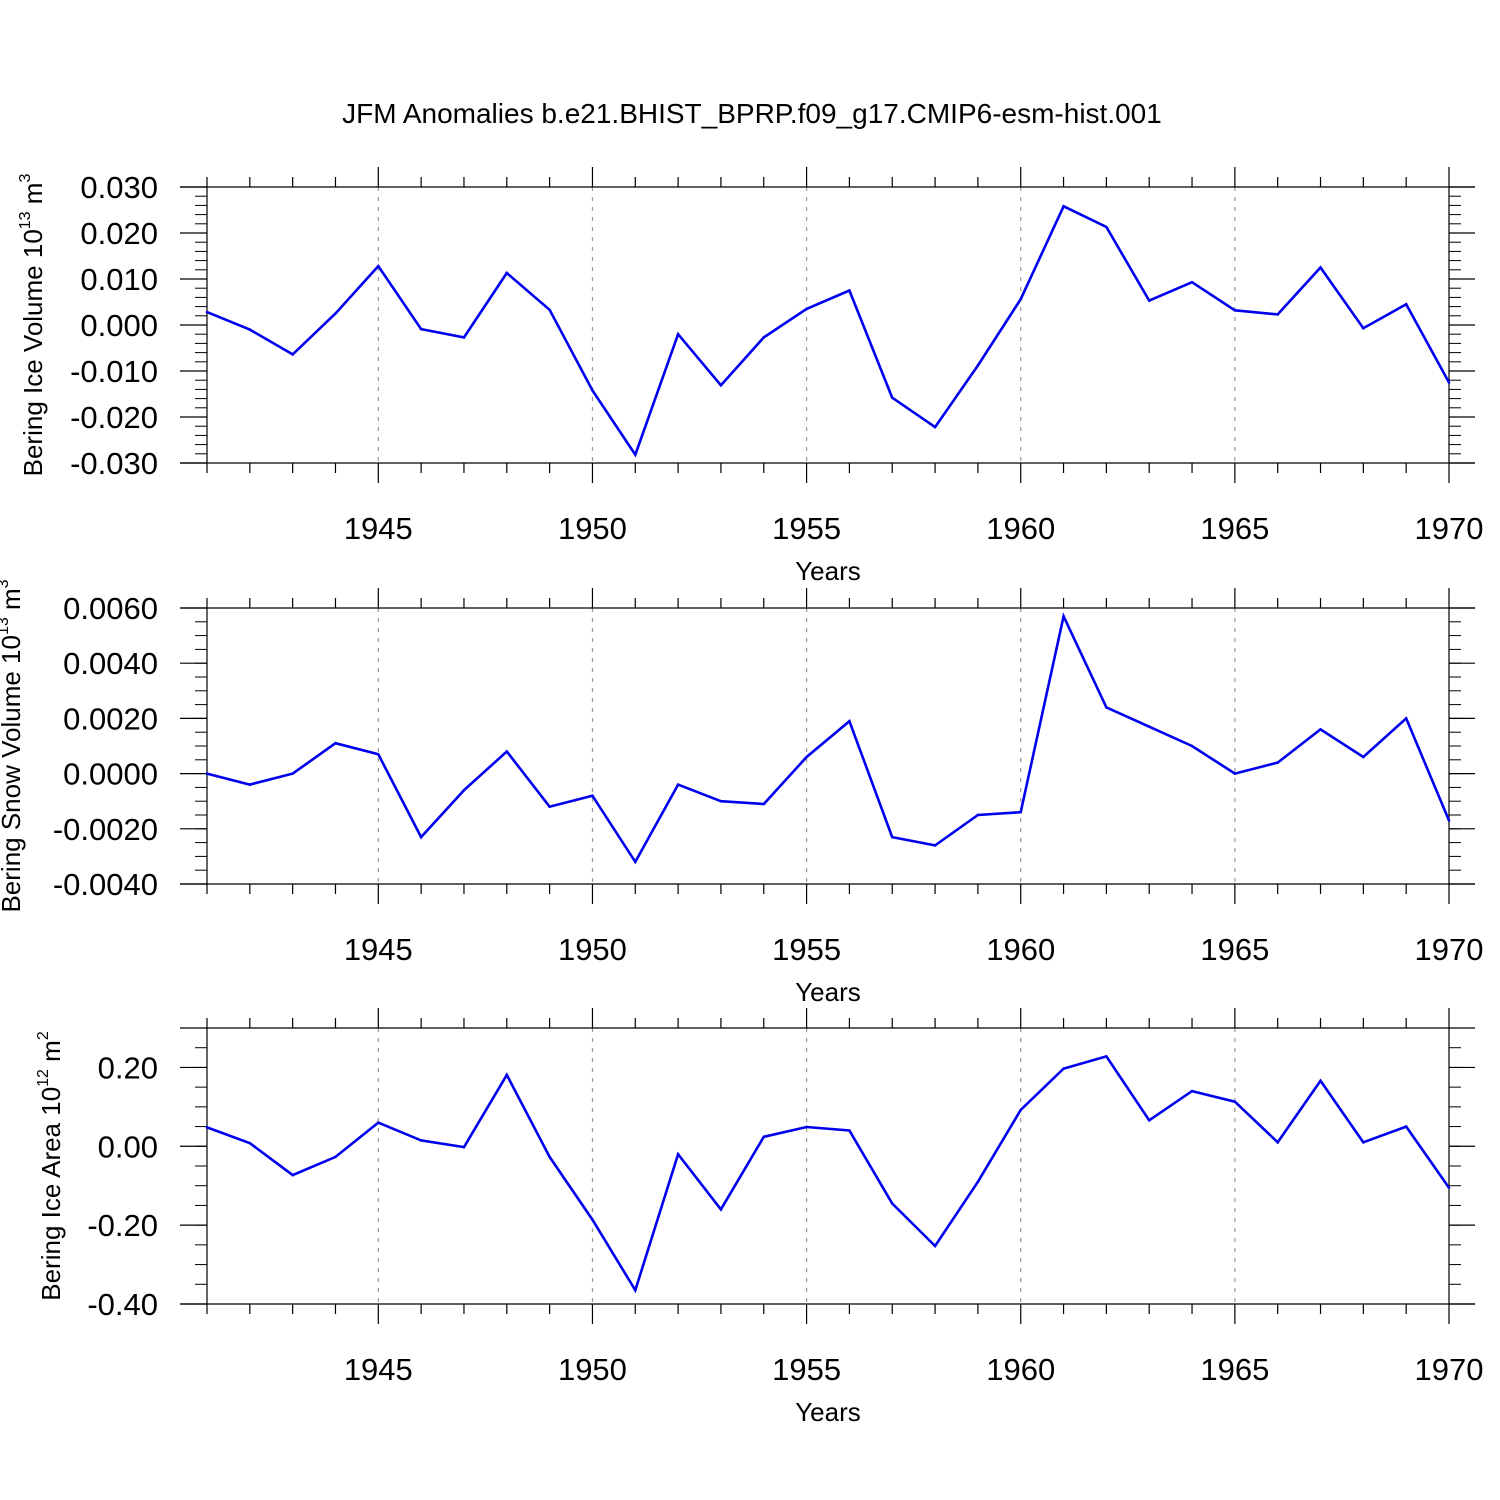  Describe the element at coordinates (51, 1194) in the screenshot. I see `y-axis-label-text: Bering Ice Area 10` at that location.